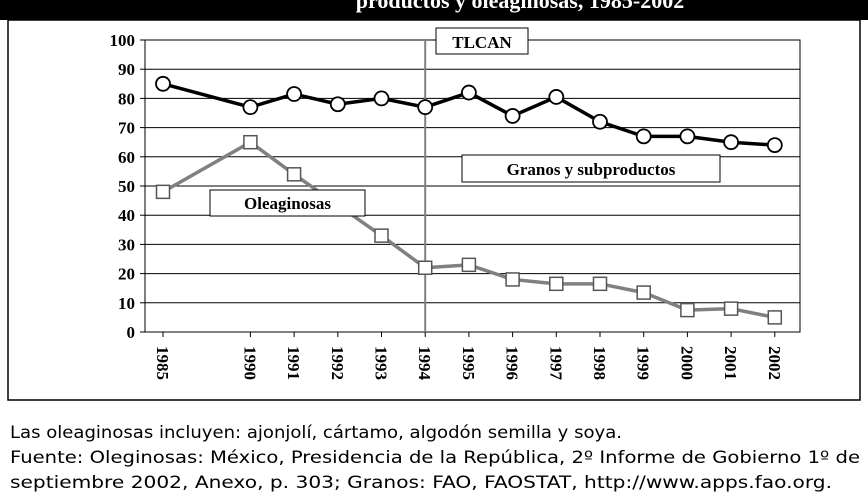 This screenshot has width=868, height=498. I want to click on y-tick-label: 80, so click(126, 98).